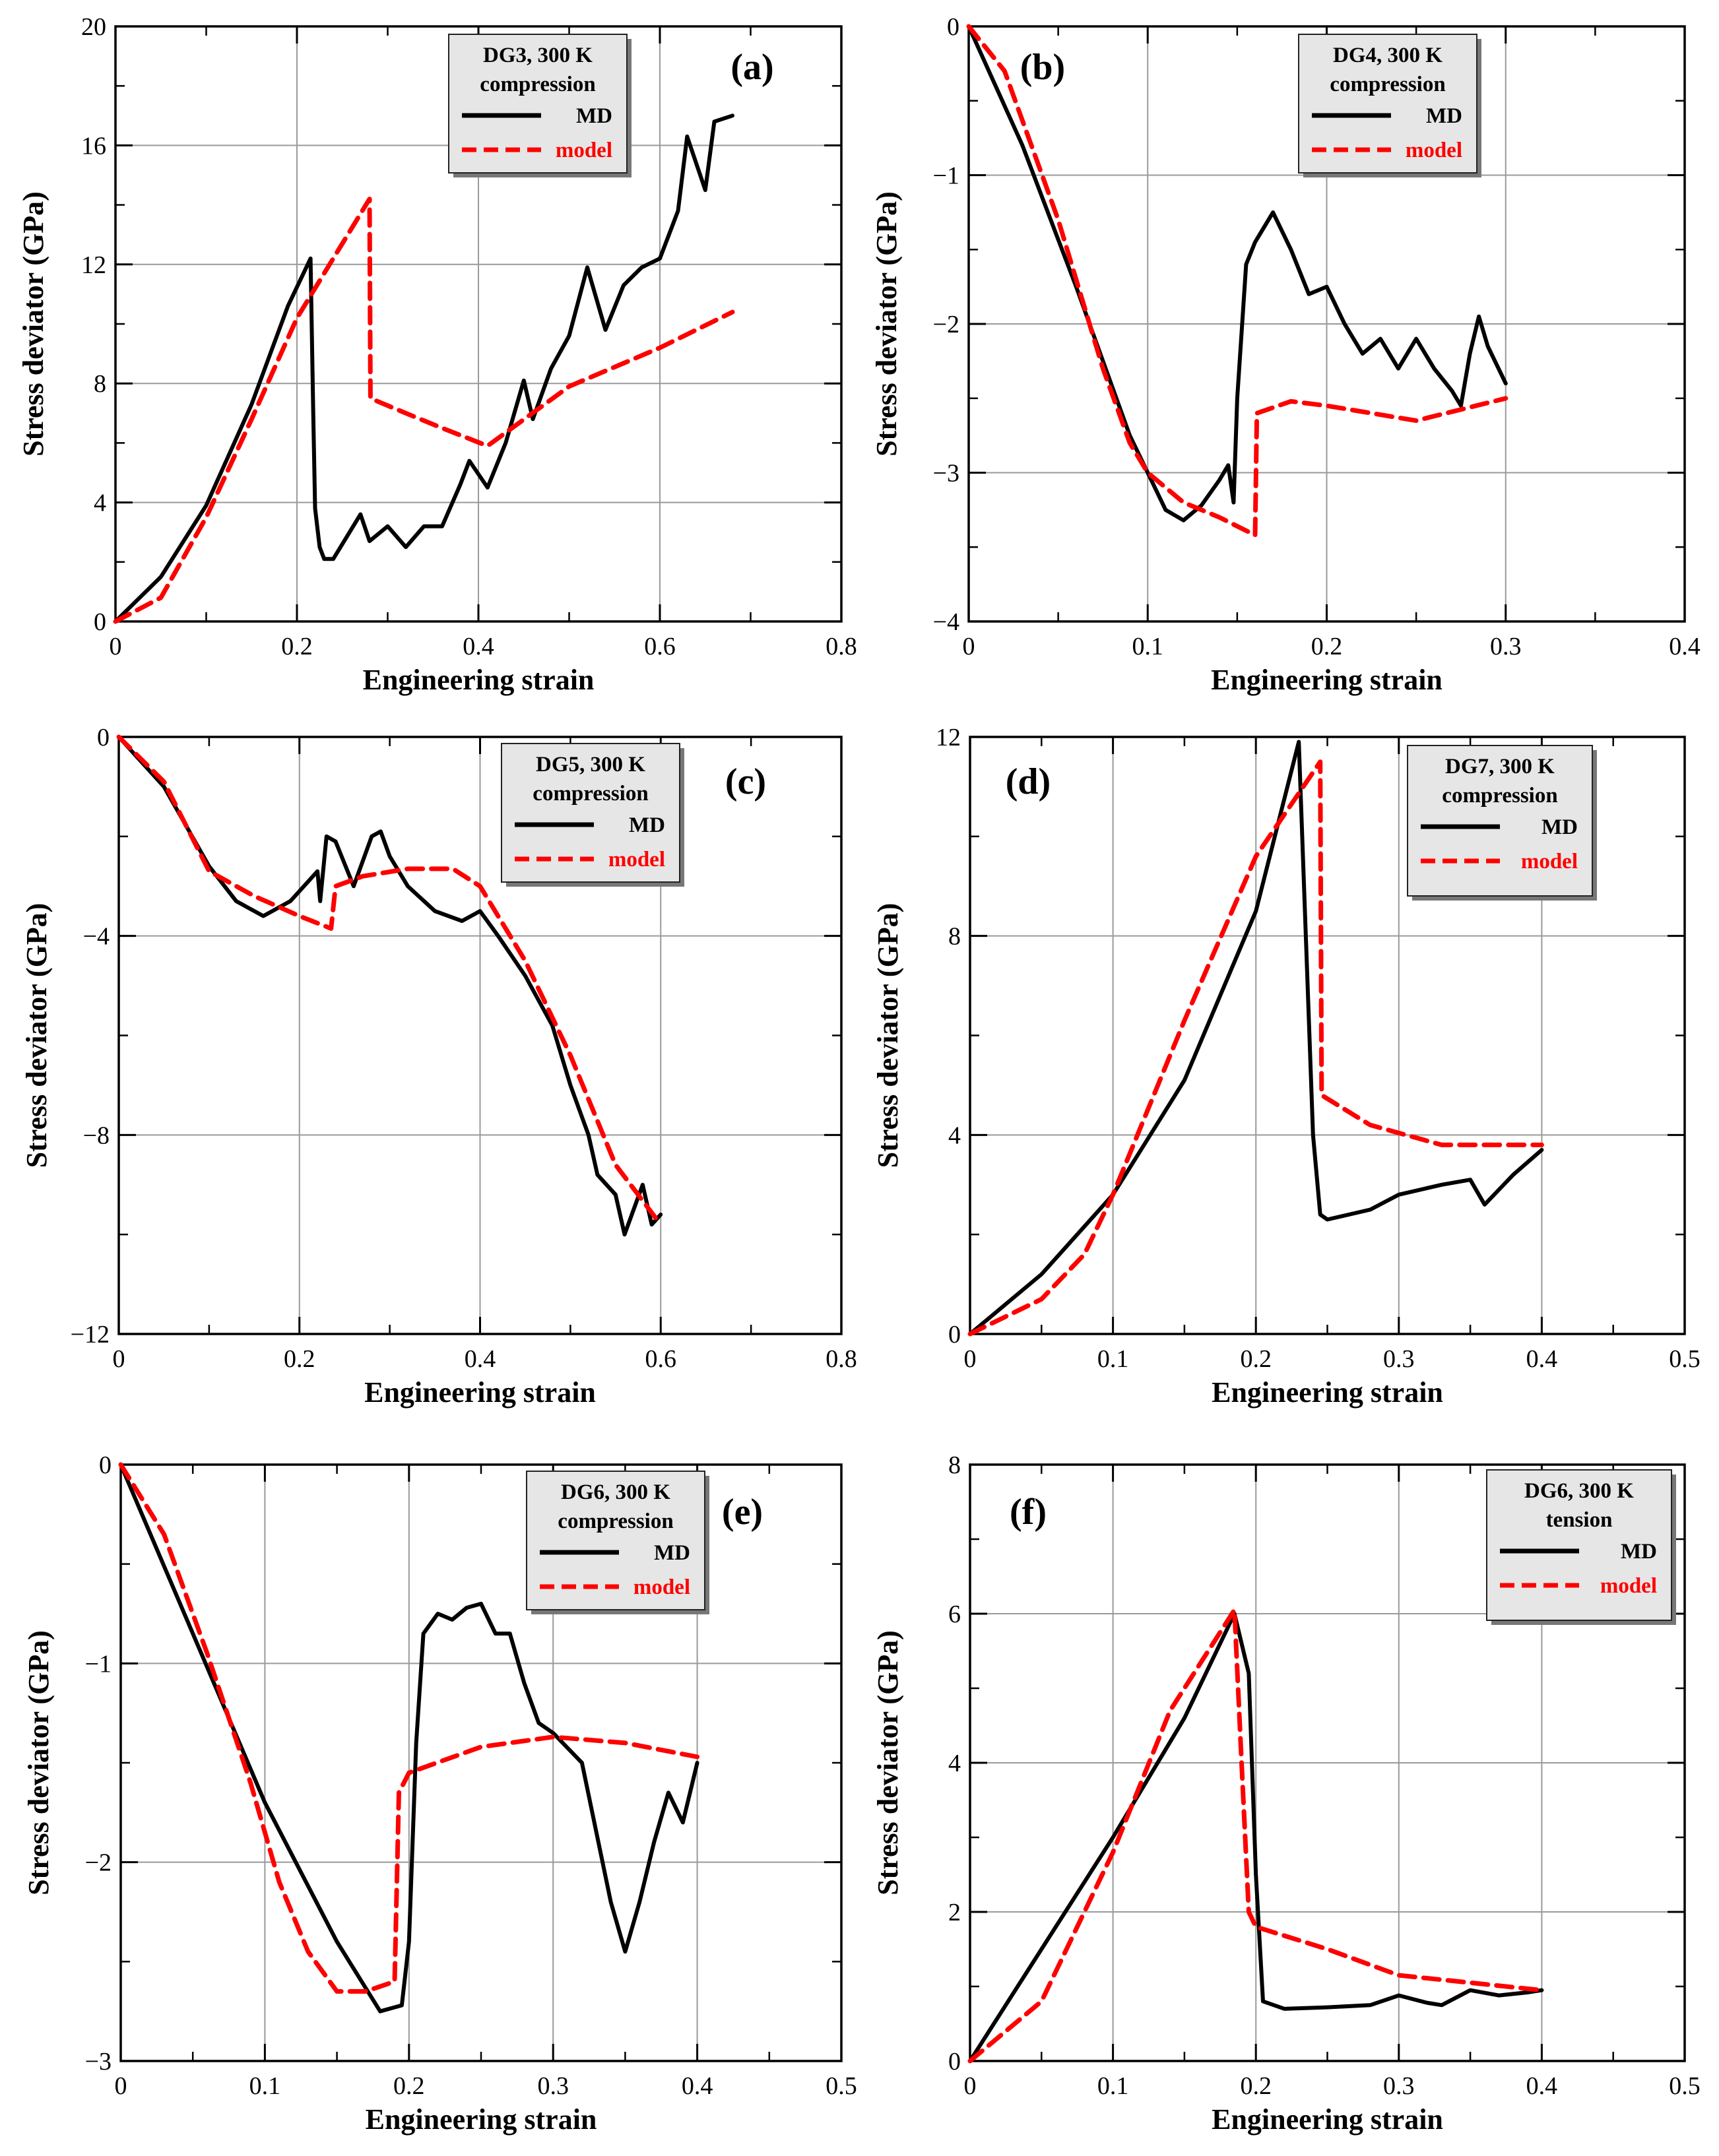 The image size is (1719, 2156). Describe the element at coordinates (1500, 766) in the screenshot. I see `legend-title-line: DG7, 300 K` at that location.